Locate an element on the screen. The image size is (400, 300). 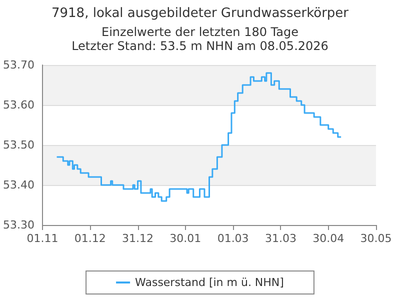
legend-label: Wasserstand [in m ü. NHN] is located at coordinates (209, 282).